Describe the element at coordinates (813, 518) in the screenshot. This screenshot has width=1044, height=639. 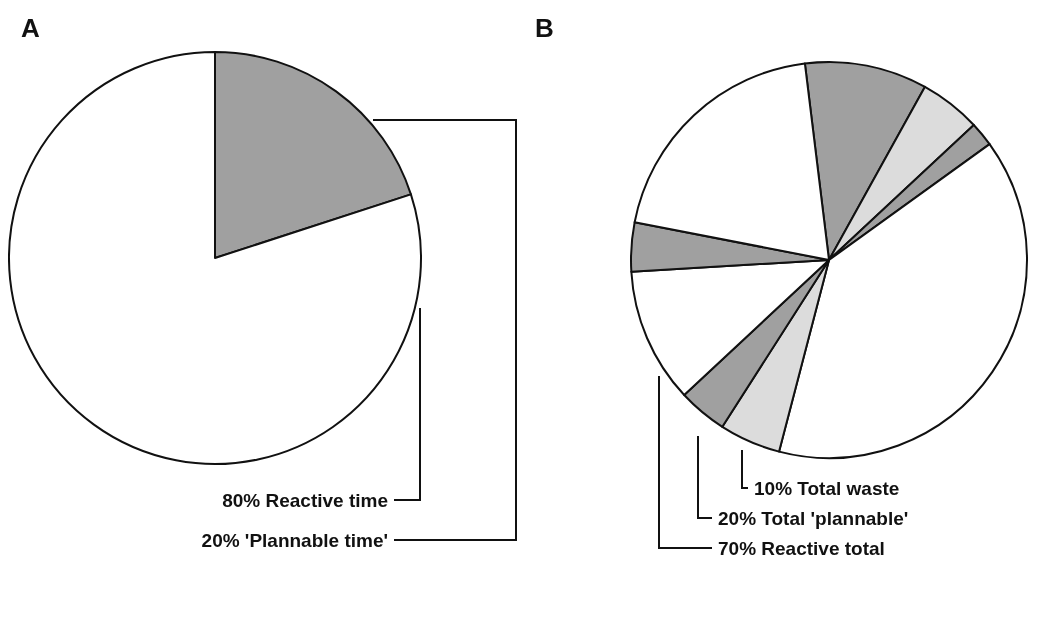
I see `text: 20% Total 'plannable'` at that location.